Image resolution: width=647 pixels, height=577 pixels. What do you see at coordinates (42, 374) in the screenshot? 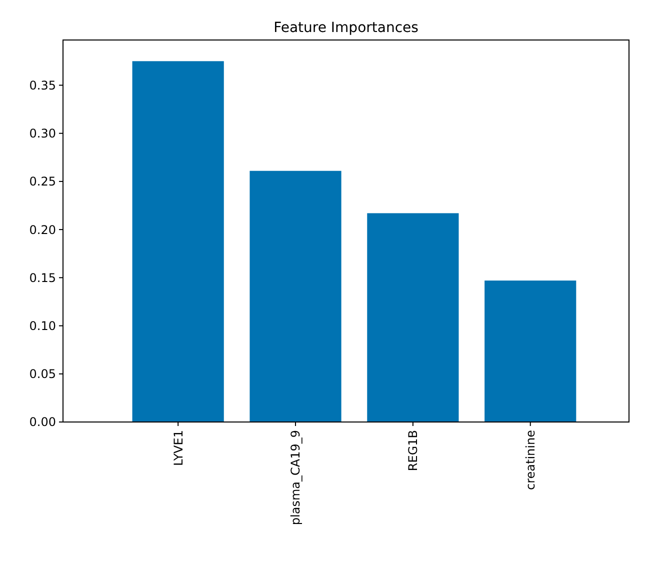
I see `y-tick-label: 0.05` at bounding box center [42, 374].